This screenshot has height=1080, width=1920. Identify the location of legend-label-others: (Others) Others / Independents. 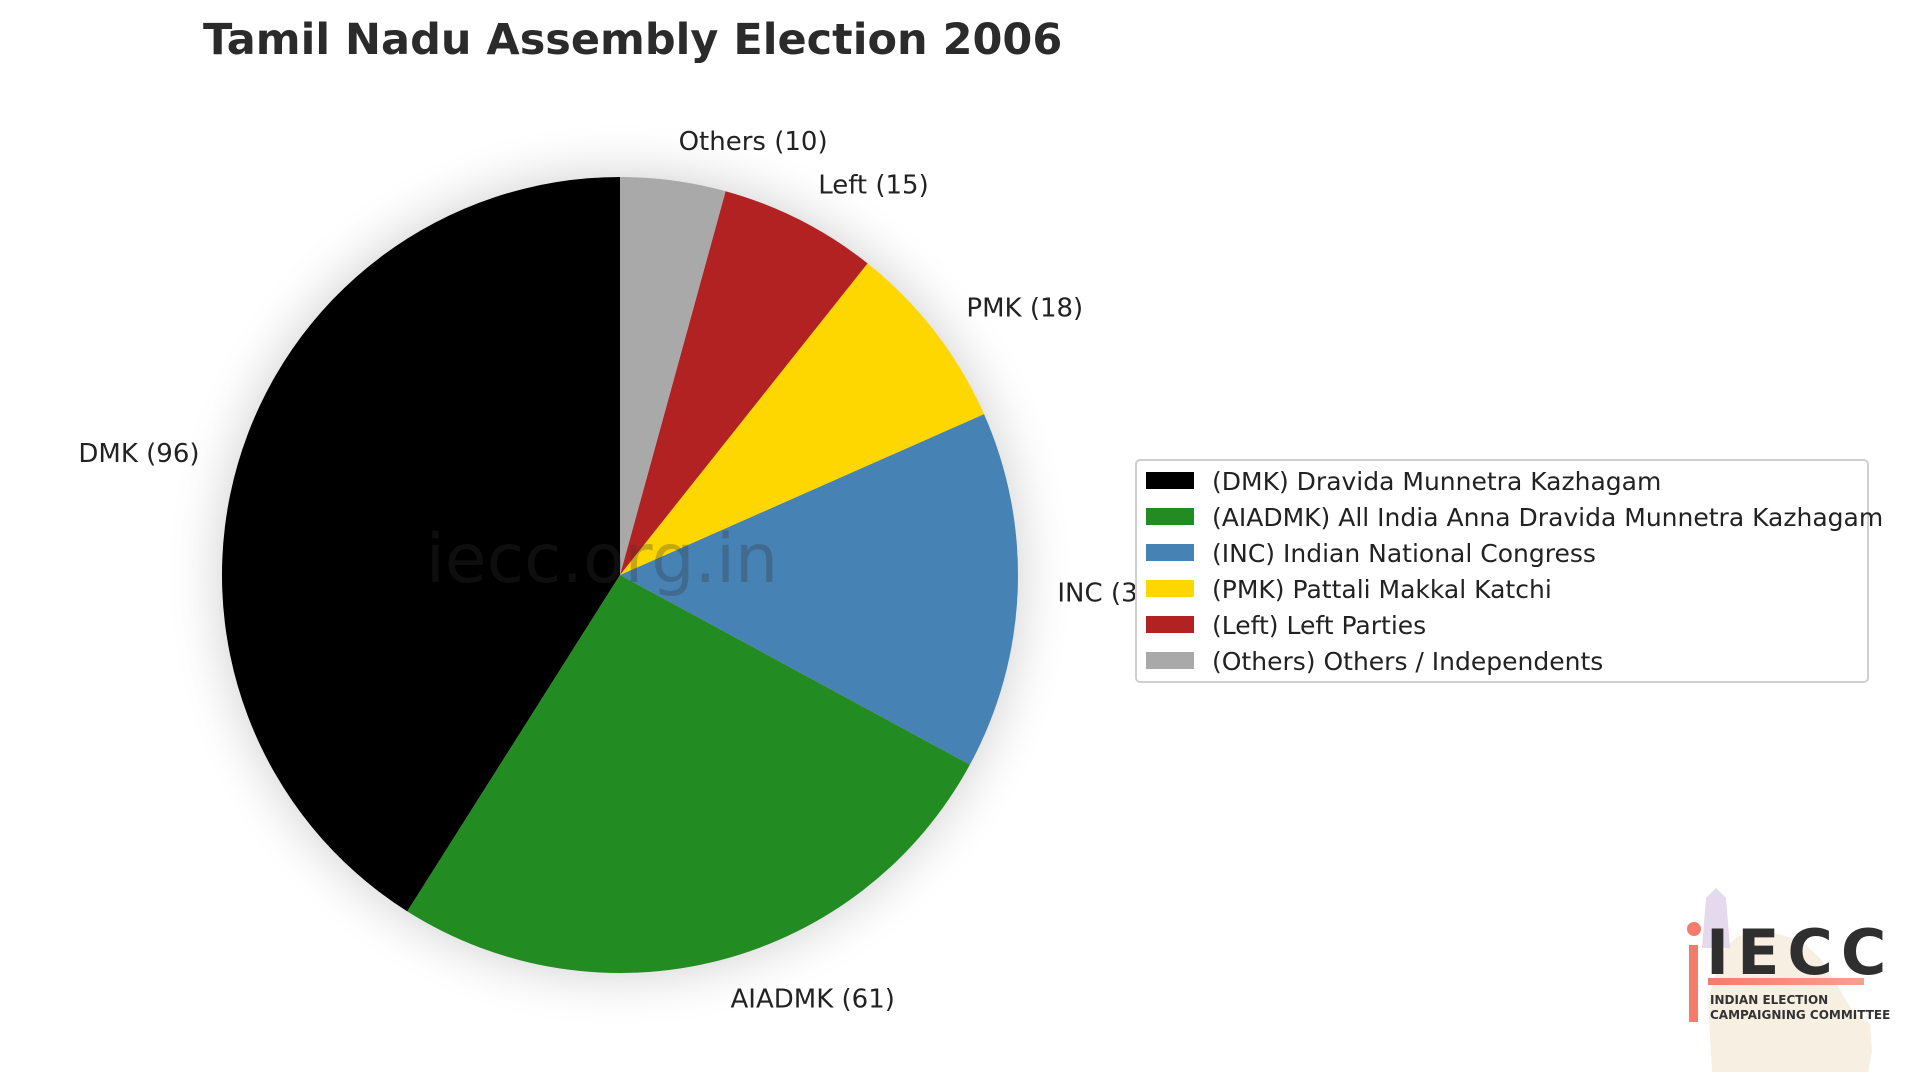
(1407, 661).